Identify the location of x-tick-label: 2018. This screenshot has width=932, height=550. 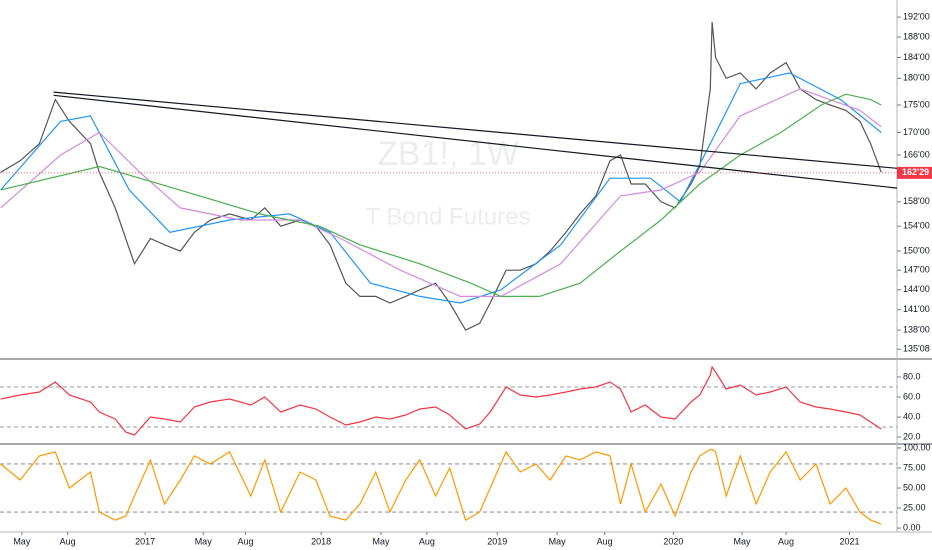
(321, 541).